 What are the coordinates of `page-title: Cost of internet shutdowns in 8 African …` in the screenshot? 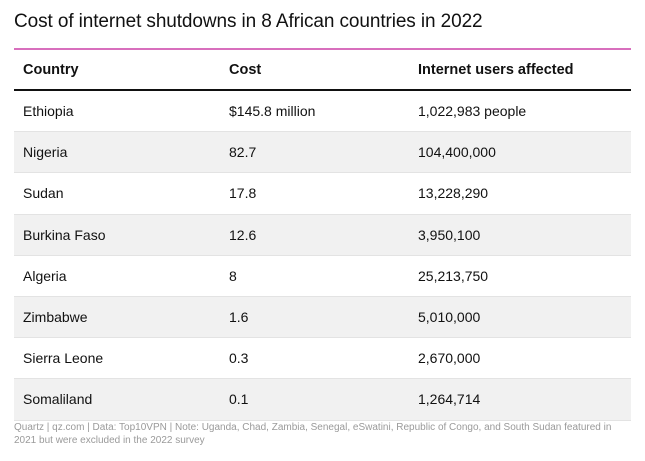 It's located at (248, 21).